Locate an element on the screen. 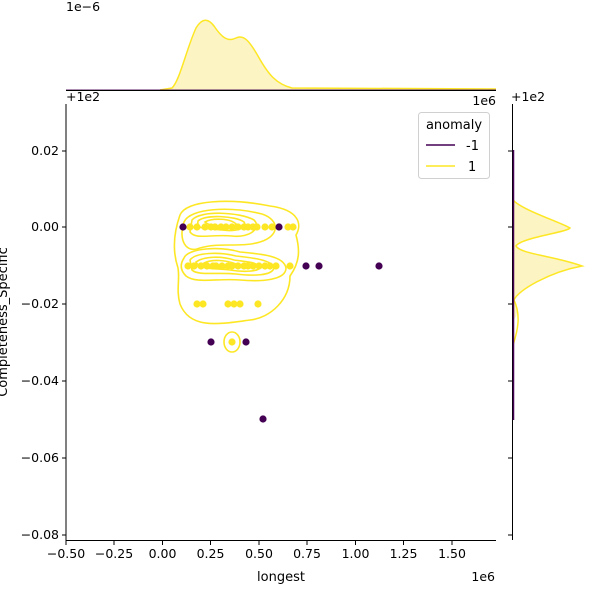 The image size is (600, 604). scatter-points-anomaly is located at coordinates (281, 323).